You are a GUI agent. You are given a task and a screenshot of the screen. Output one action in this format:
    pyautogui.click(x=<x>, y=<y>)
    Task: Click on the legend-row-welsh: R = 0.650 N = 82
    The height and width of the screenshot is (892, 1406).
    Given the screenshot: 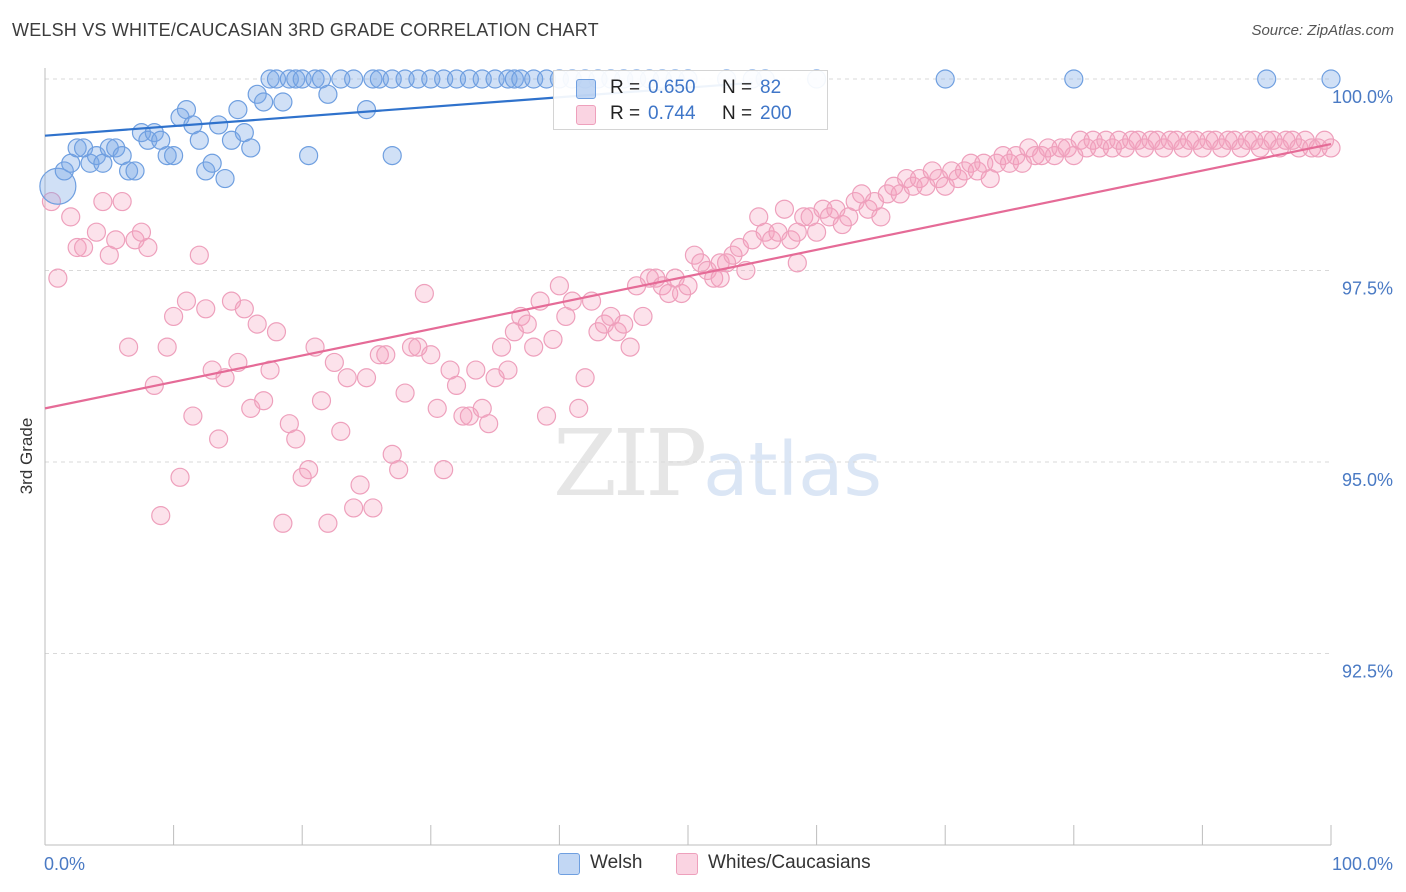 What is the action you would take?
    pyautogui.click(x=690, y=88)
    